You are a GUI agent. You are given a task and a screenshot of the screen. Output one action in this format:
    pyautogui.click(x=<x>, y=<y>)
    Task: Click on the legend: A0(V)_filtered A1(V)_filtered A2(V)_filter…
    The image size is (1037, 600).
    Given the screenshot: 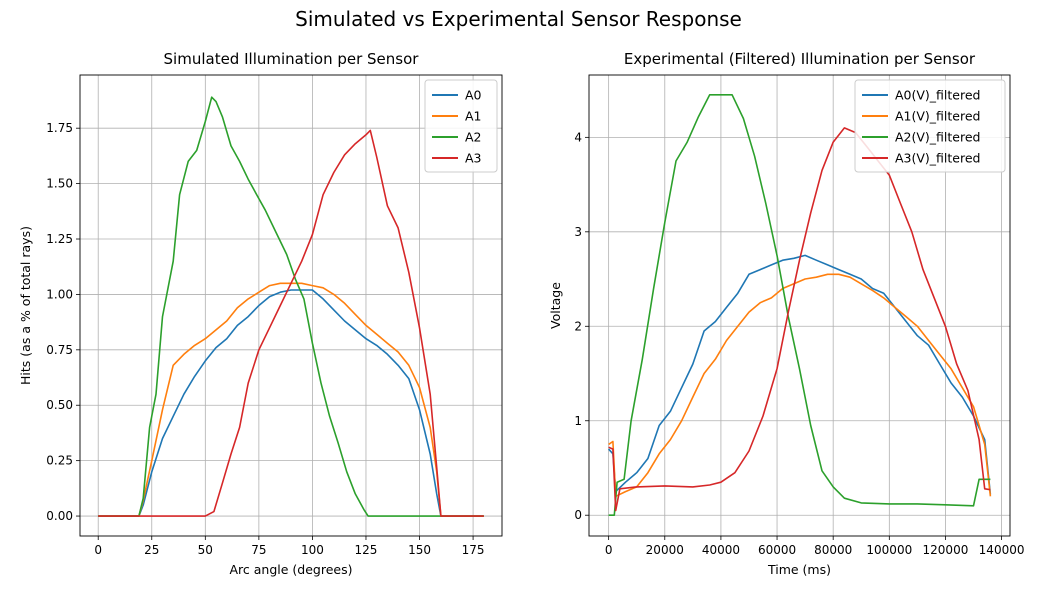 What is the action you would take?
    pyautogui.click(x=930, y=126)
    